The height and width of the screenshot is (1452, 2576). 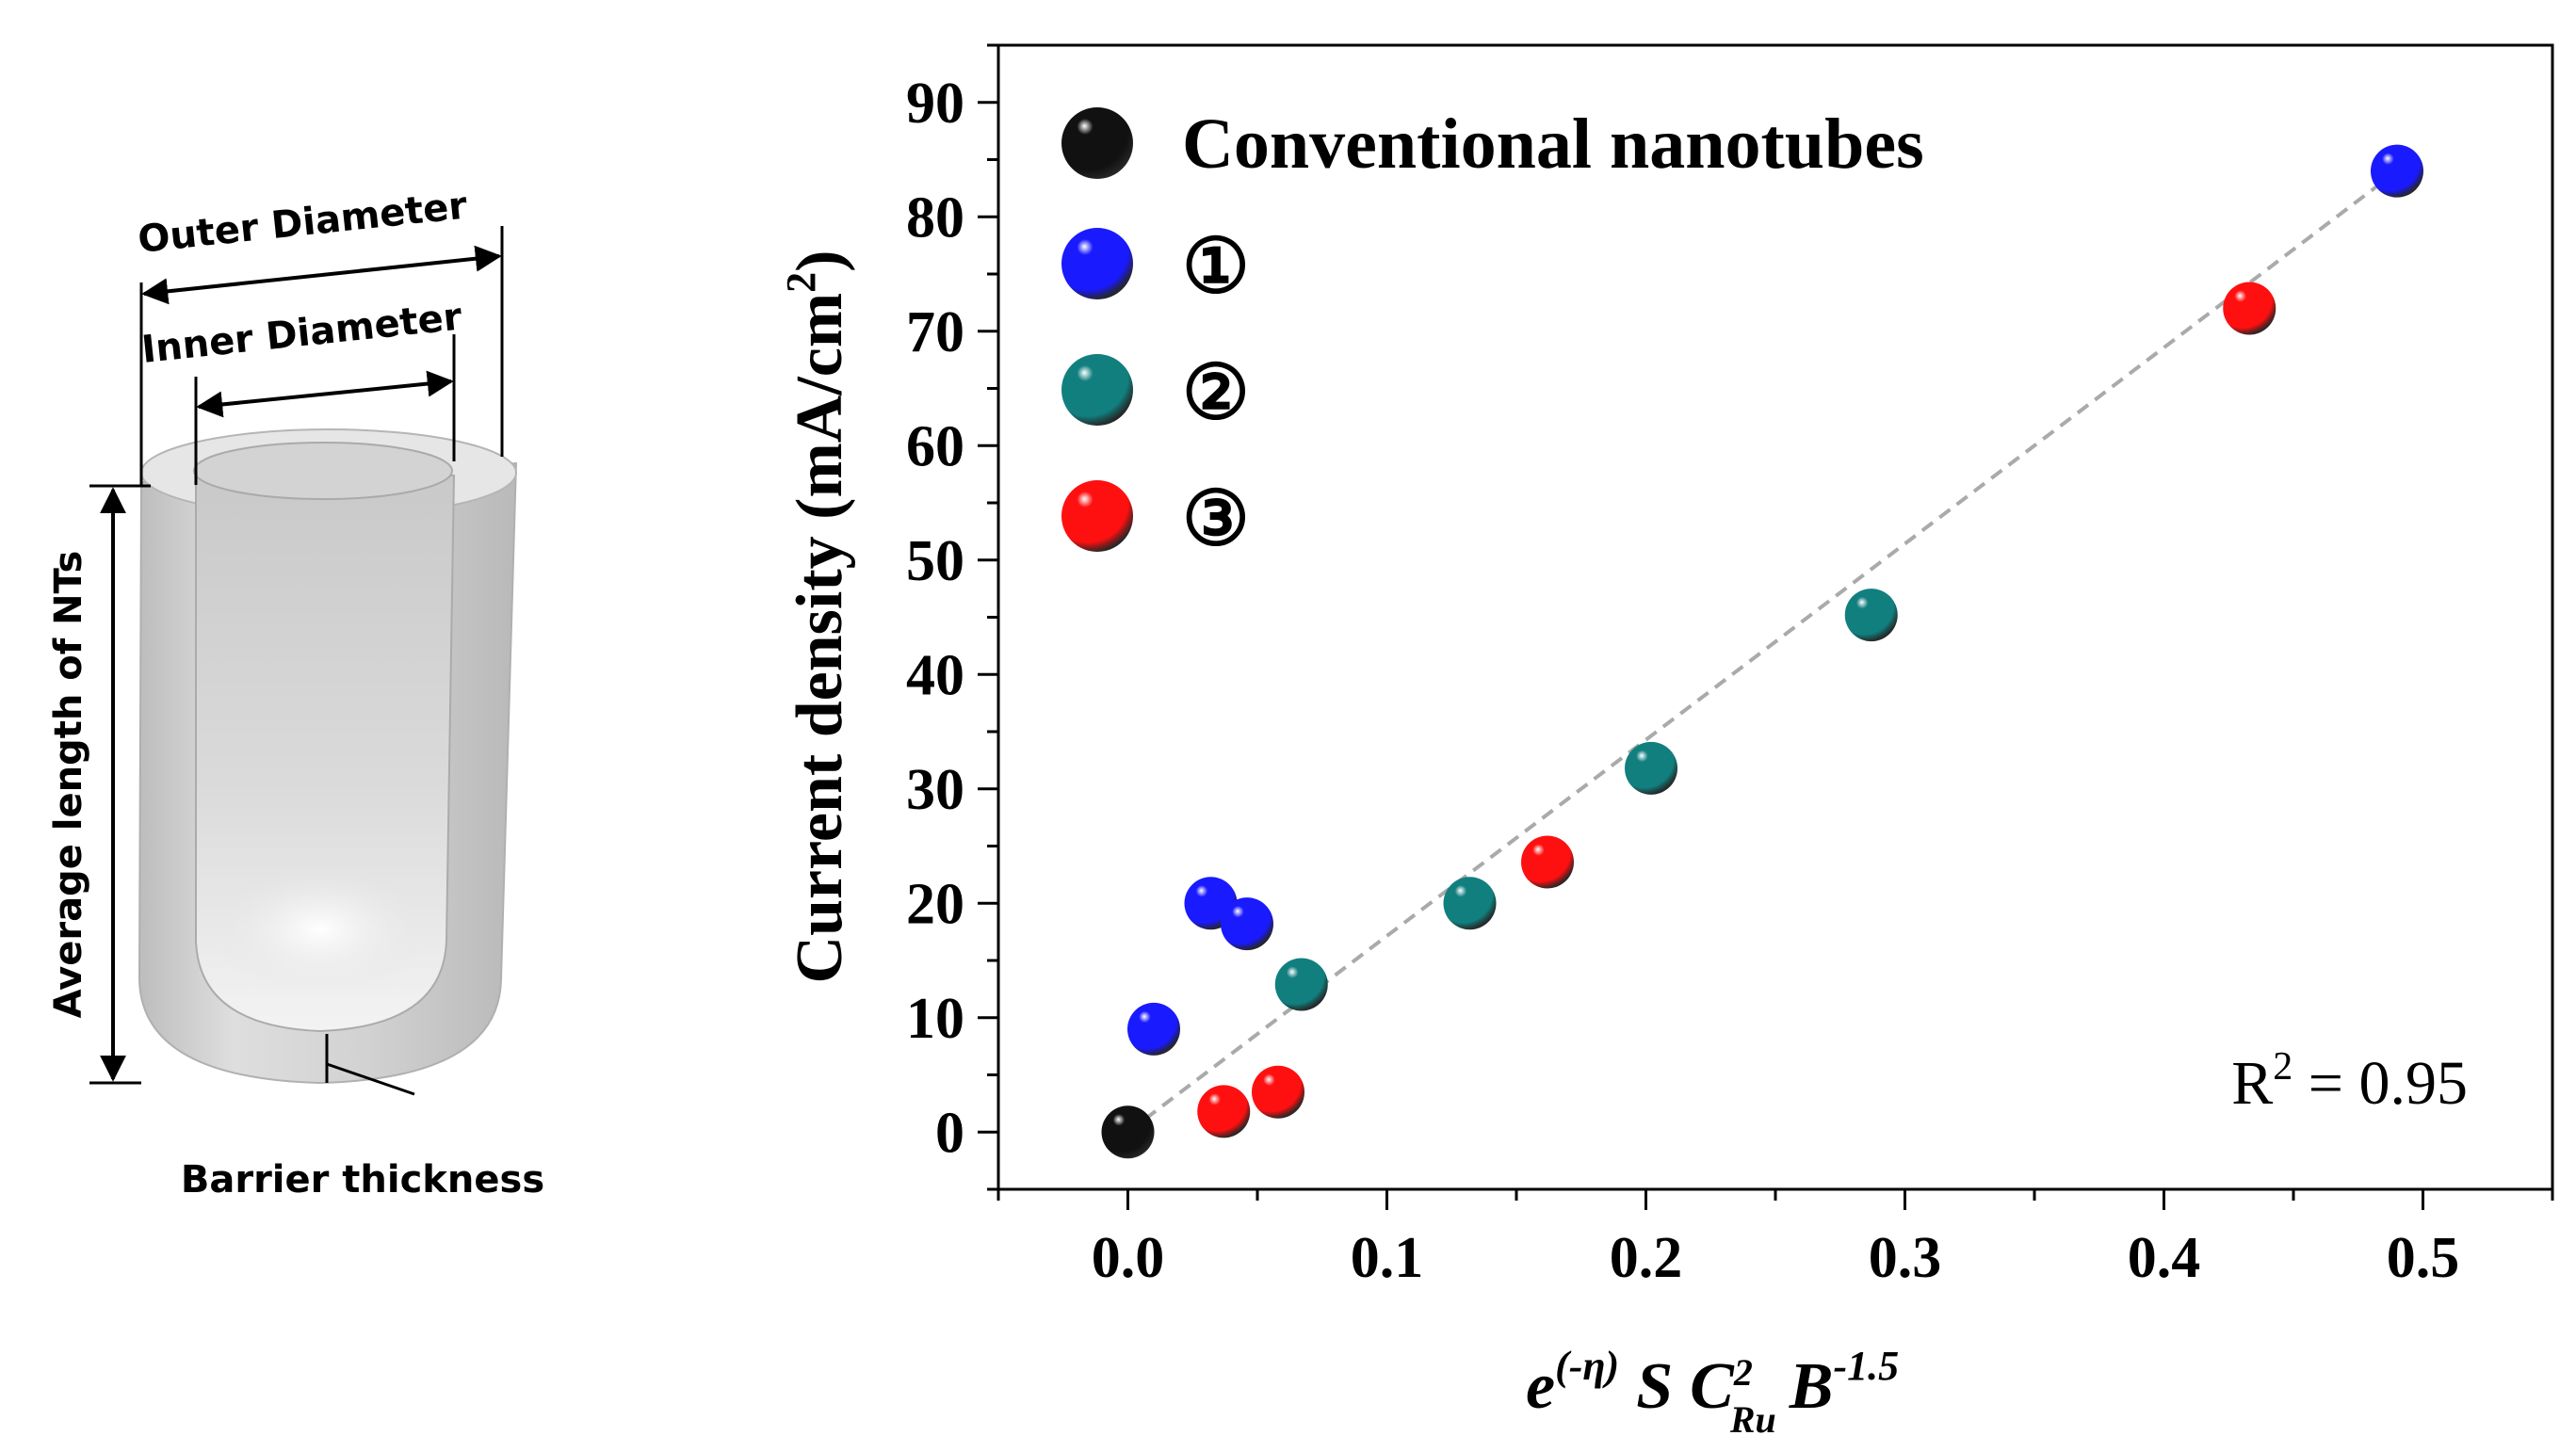 What do you see at coordinates (1097, 143) in the screenshot?
I see `legend-marker-conventional` at bounding box center [1097, 143].